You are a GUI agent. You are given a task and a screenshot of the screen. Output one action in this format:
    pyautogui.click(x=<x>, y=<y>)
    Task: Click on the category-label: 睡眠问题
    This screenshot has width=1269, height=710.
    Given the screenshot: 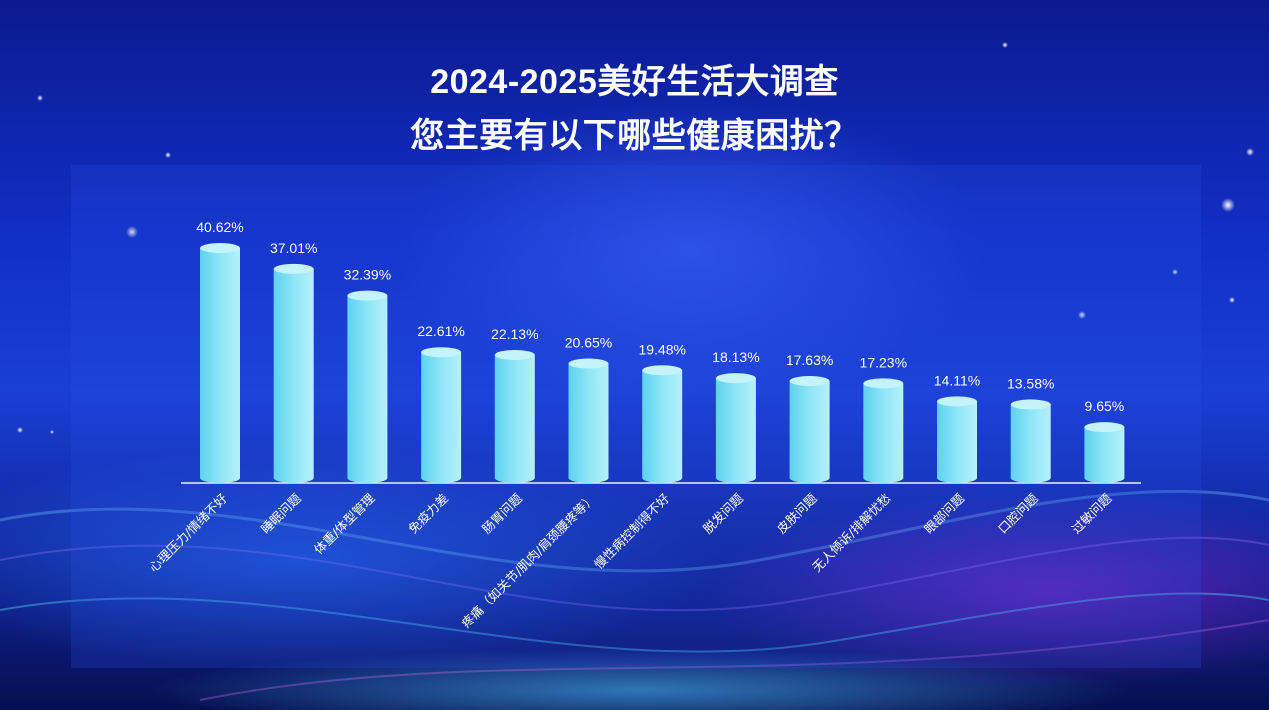 What is the action you would take?
    pyautogui.click(x=281, y=513)
    